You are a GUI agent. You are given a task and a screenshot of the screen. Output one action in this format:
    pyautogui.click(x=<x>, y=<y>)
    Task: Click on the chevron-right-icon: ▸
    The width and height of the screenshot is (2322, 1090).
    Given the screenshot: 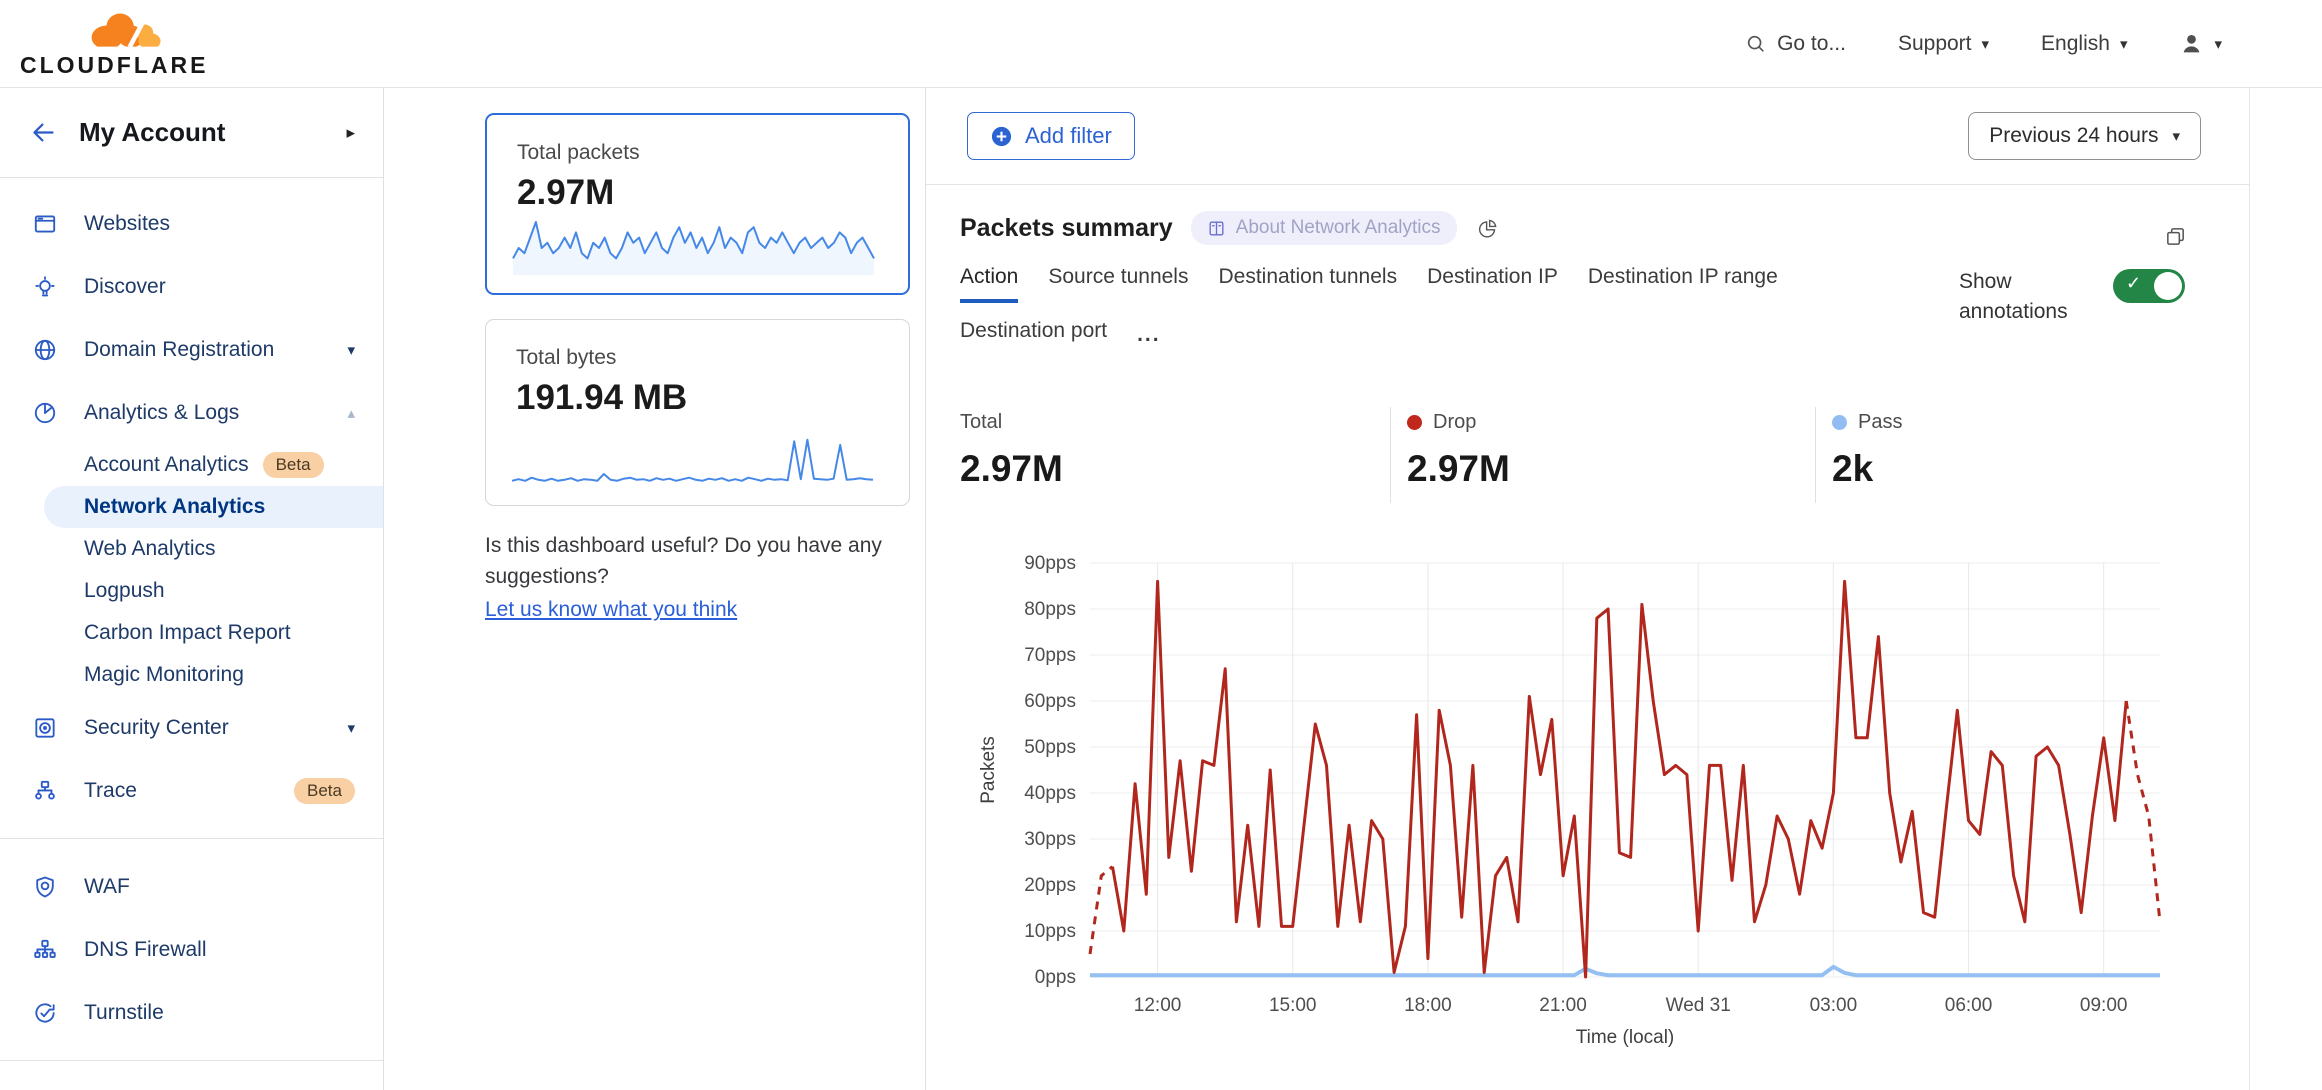 What is the action you would take?
    pyautogui.click(x=350, y=132)
    